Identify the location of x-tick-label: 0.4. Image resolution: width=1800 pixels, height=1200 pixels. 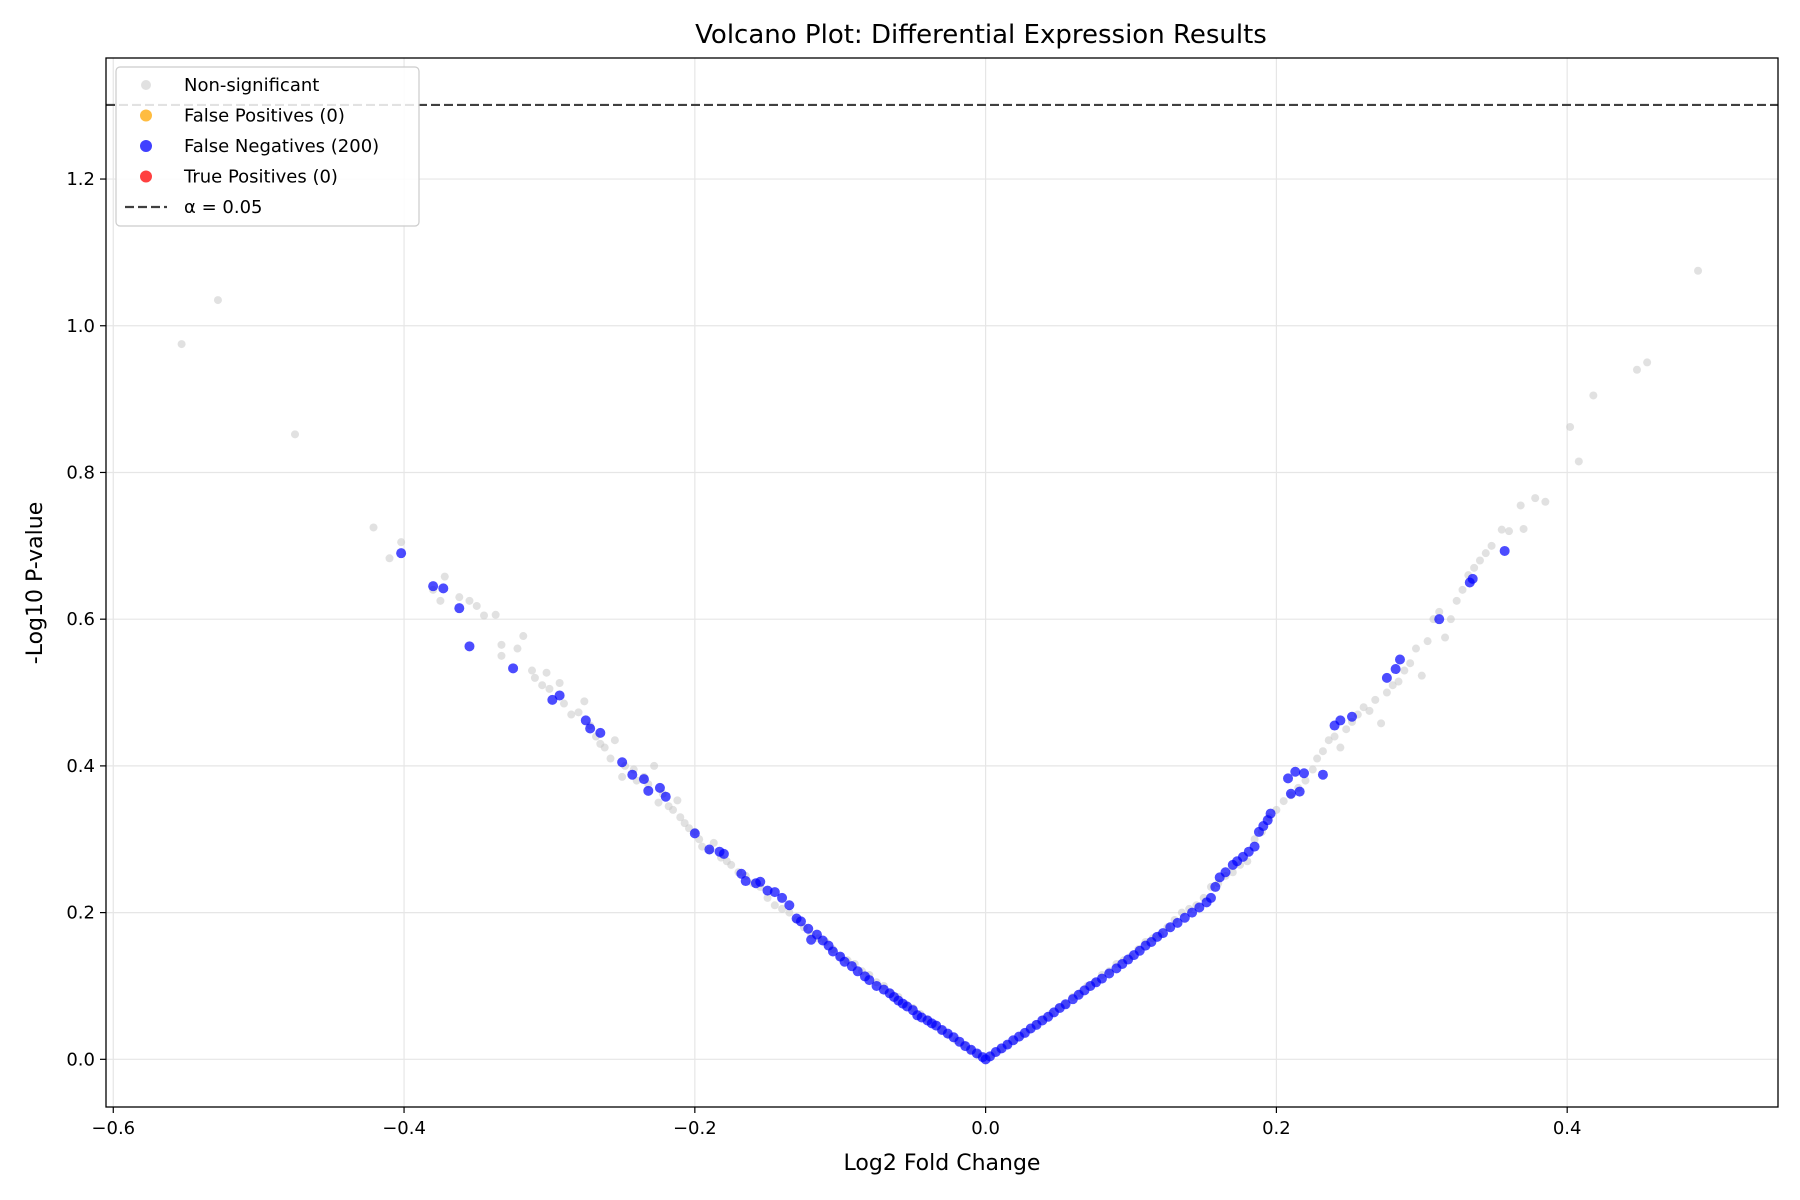
(1567, 1128).